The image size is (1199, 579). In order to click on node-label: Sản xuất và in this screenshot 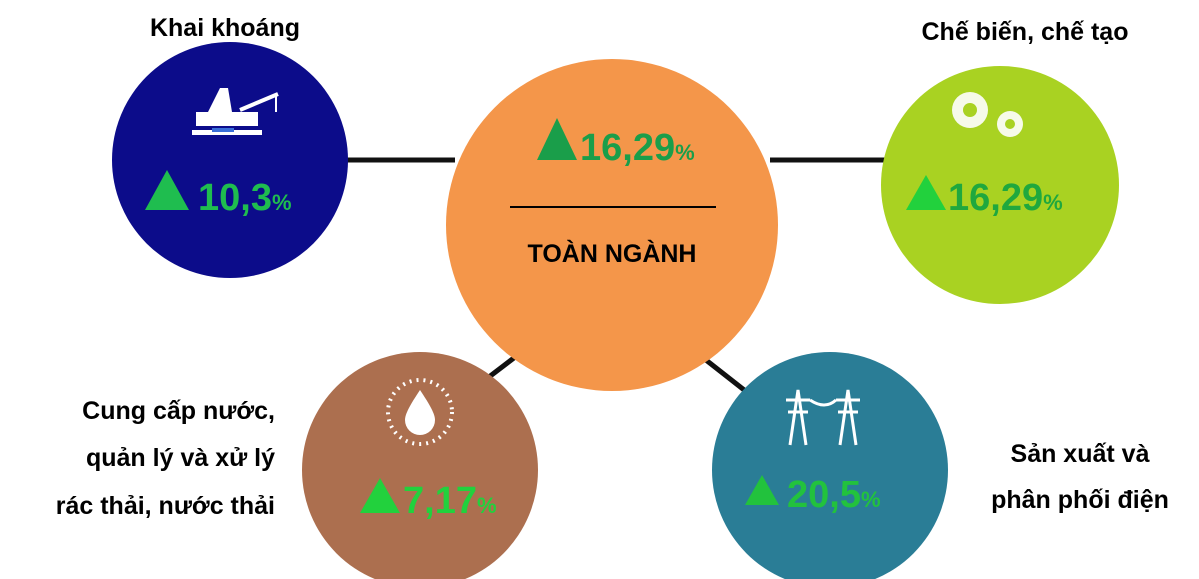, I will do `click(1080, 454)`.